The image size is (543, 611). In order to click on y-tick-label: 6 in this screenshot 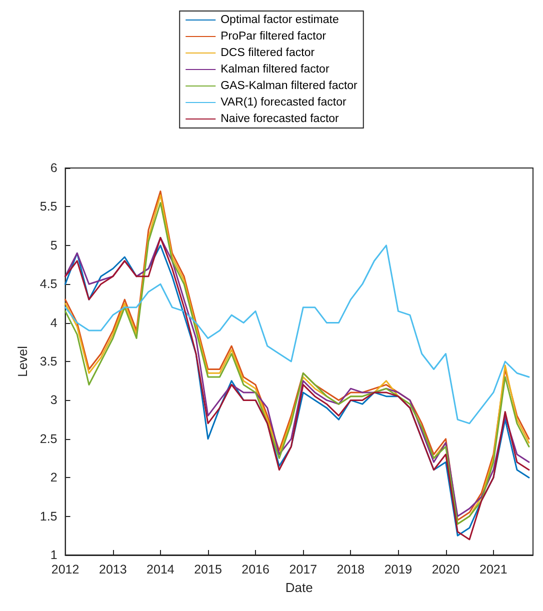, I will do `click(54, 168)`.